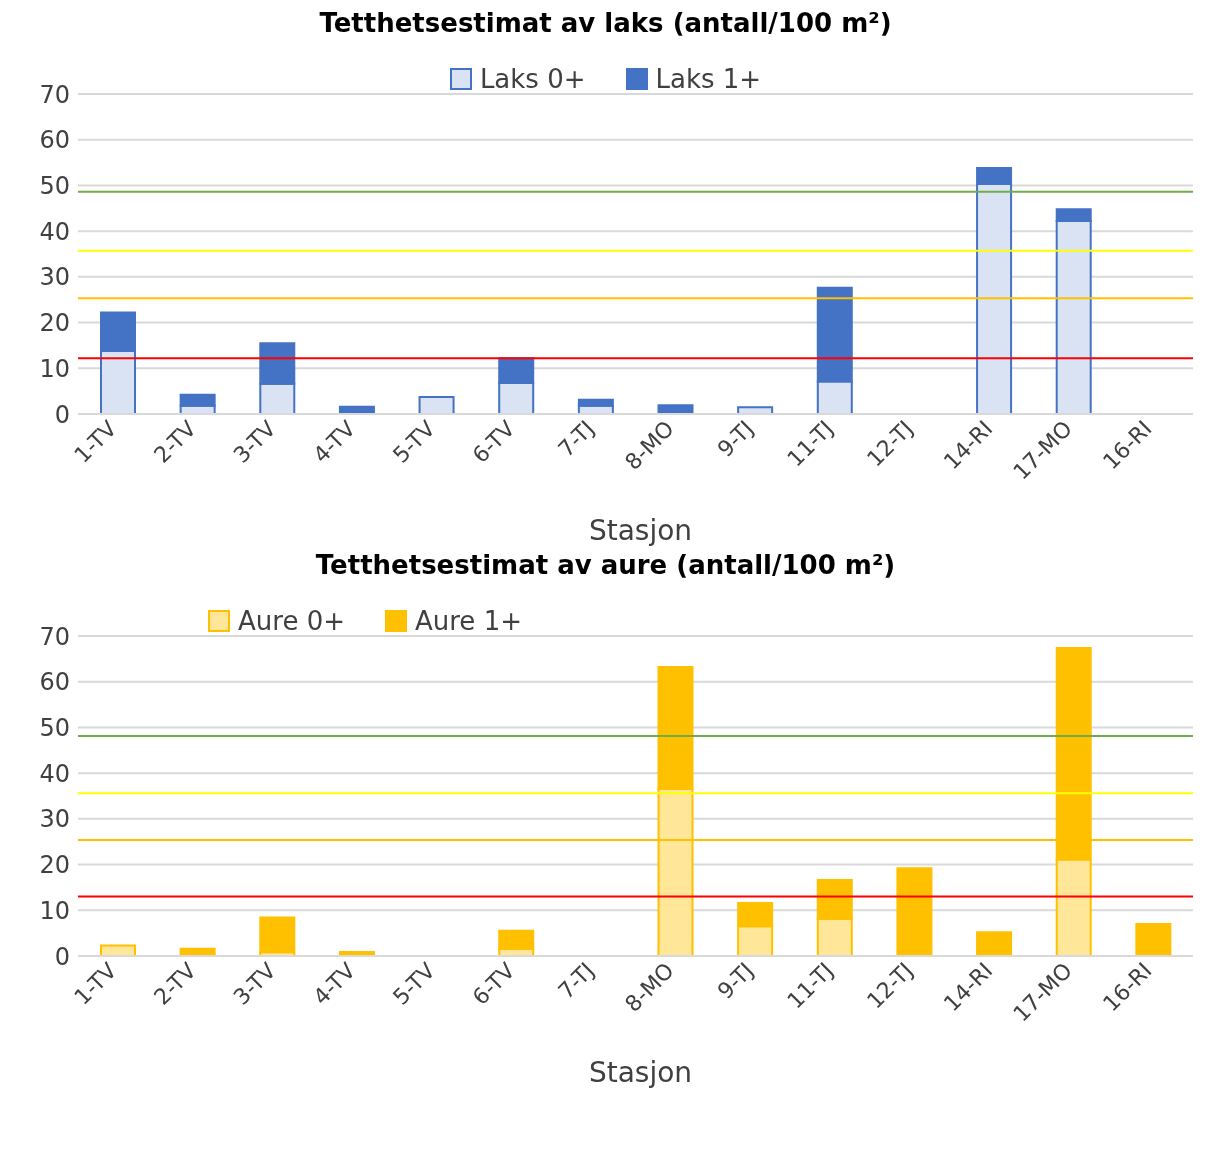 The height and width of the screenshot is (1176, 1213). I want to click on chart-title: Tetthetsestimat av laks (antall/100 m²), so click(605, 24).